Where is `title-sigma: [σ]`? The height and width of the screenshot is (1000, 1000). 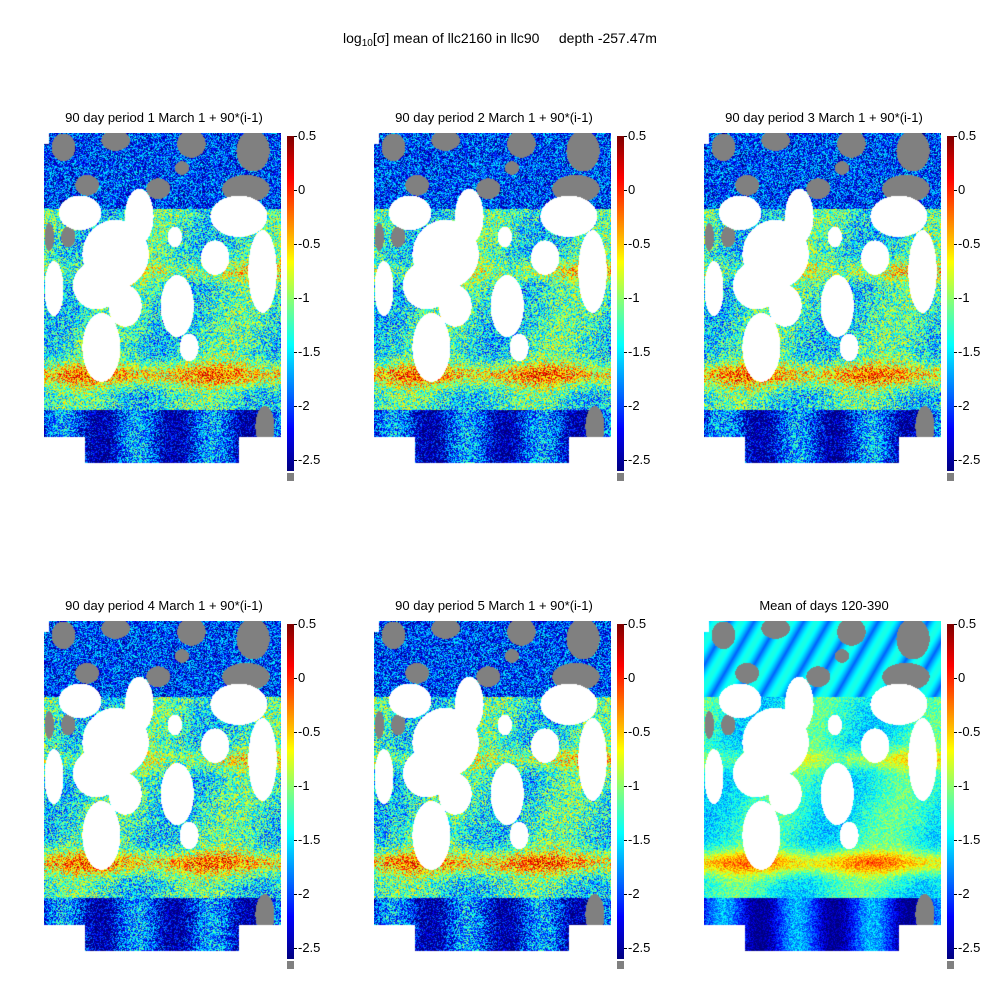
title-sigma: [σ] is located at coordinates (381, 38).